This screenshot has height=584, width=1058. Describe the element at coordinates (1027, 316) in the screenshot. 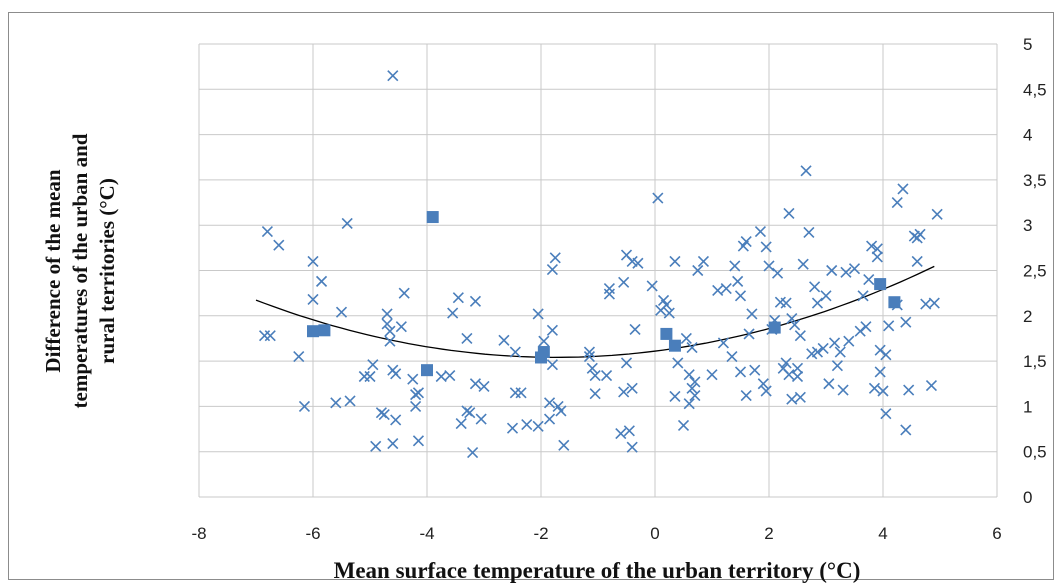

I see `y-tick-label: 2` at that location.